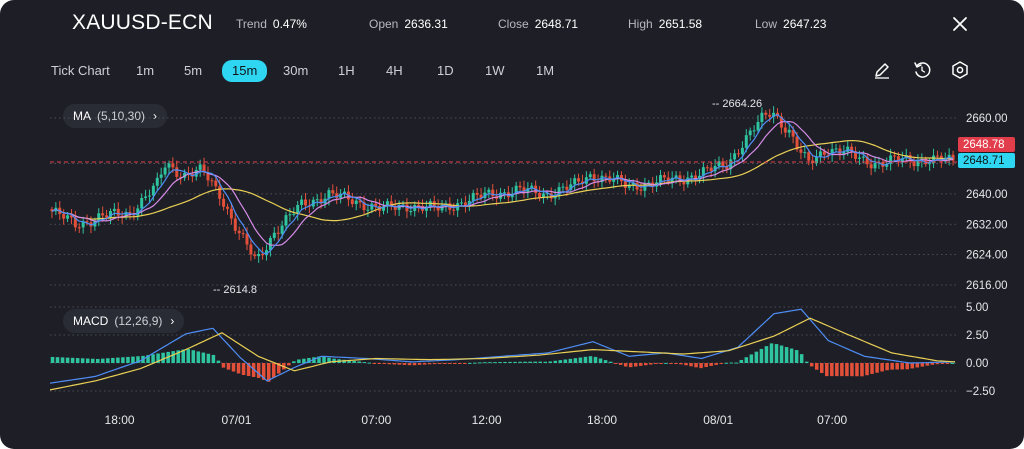  Describe the element at coordinates (445, 70) in the screenshot. I see `timeframe-1d: 1D` at that location.